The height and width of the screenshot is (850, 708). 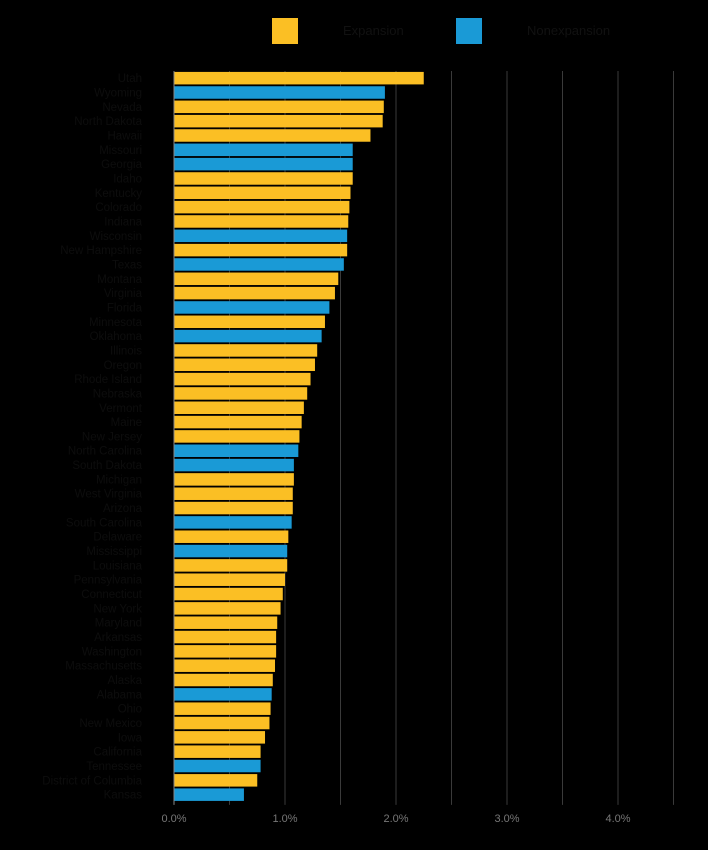 I want to click on category-label: Kansas, so click(x=123, y=796).